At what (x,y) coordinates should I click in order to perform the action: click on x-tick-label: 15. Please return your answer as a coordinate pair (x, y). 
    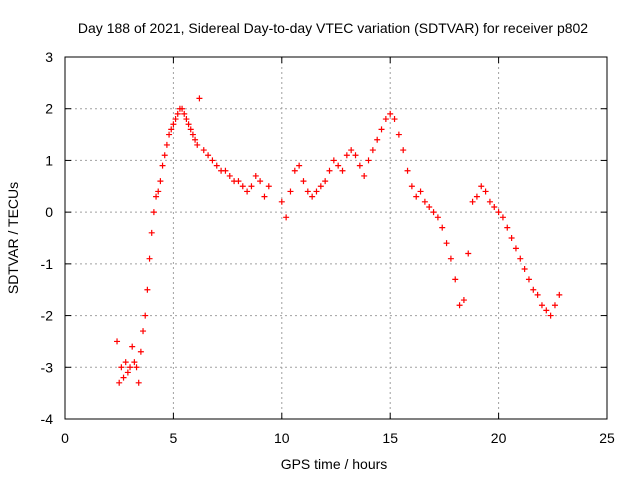
    Looking at the image, I should click on (390, 438).